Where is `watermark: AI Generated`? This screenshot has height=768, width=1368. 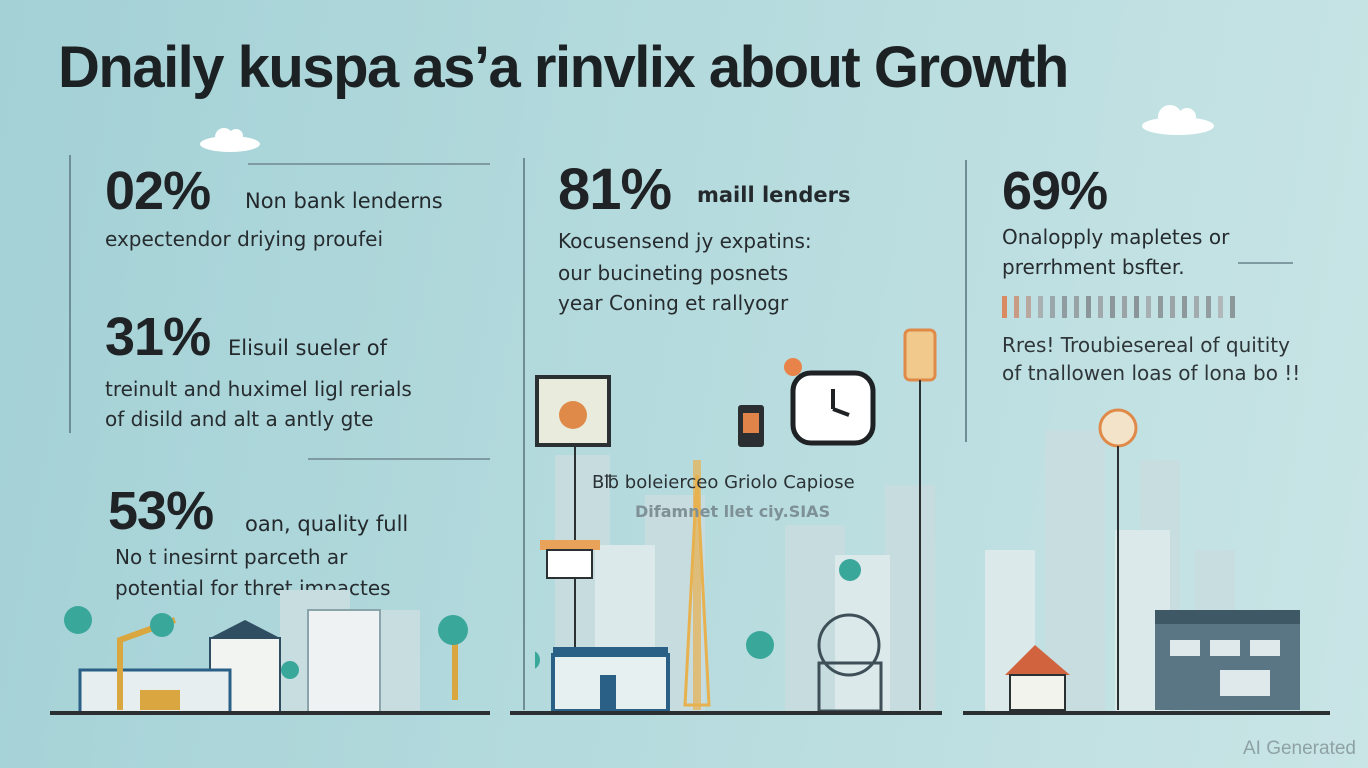
watermark: AI Generated is located at coordinates (1299, 748).